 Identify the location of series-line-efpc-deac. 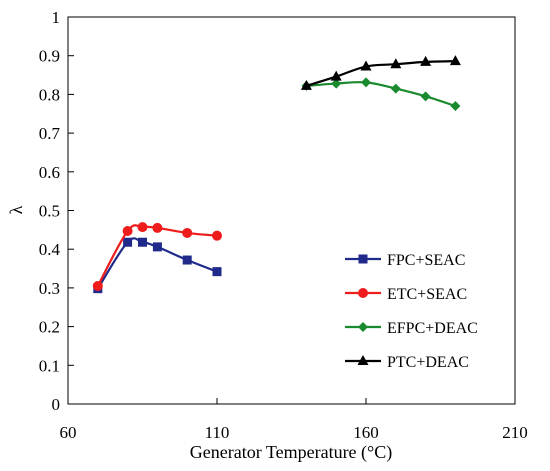
(381, 94).